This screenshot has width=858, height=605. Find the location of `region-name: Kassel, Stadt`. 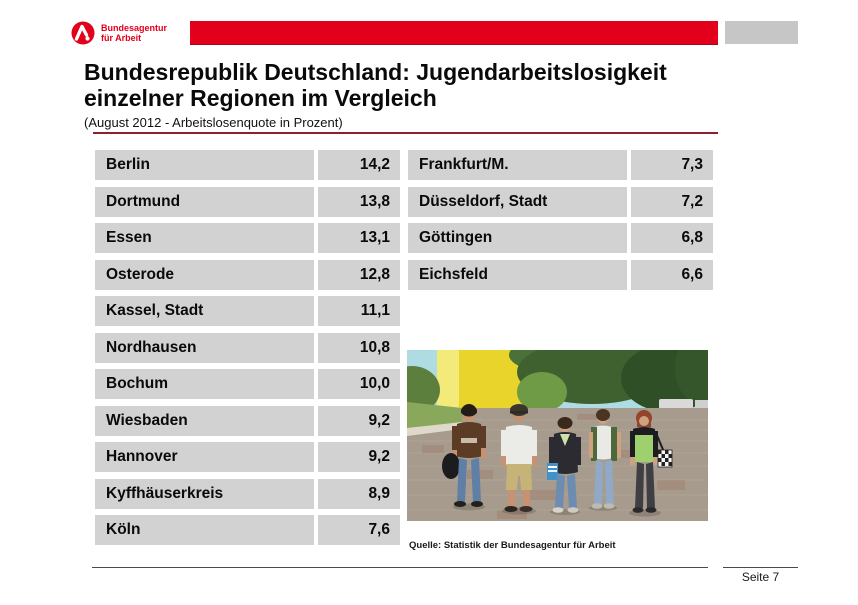

region-name: Kassel, Stadt is located at coordinates (204, 311).